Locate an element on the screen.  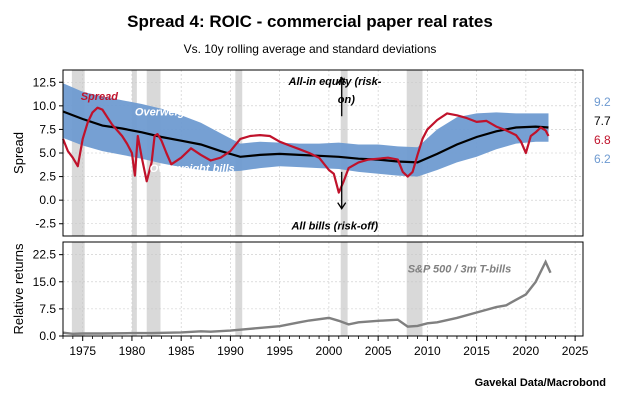
arrow-down-head is located at coordinates (342, 206).